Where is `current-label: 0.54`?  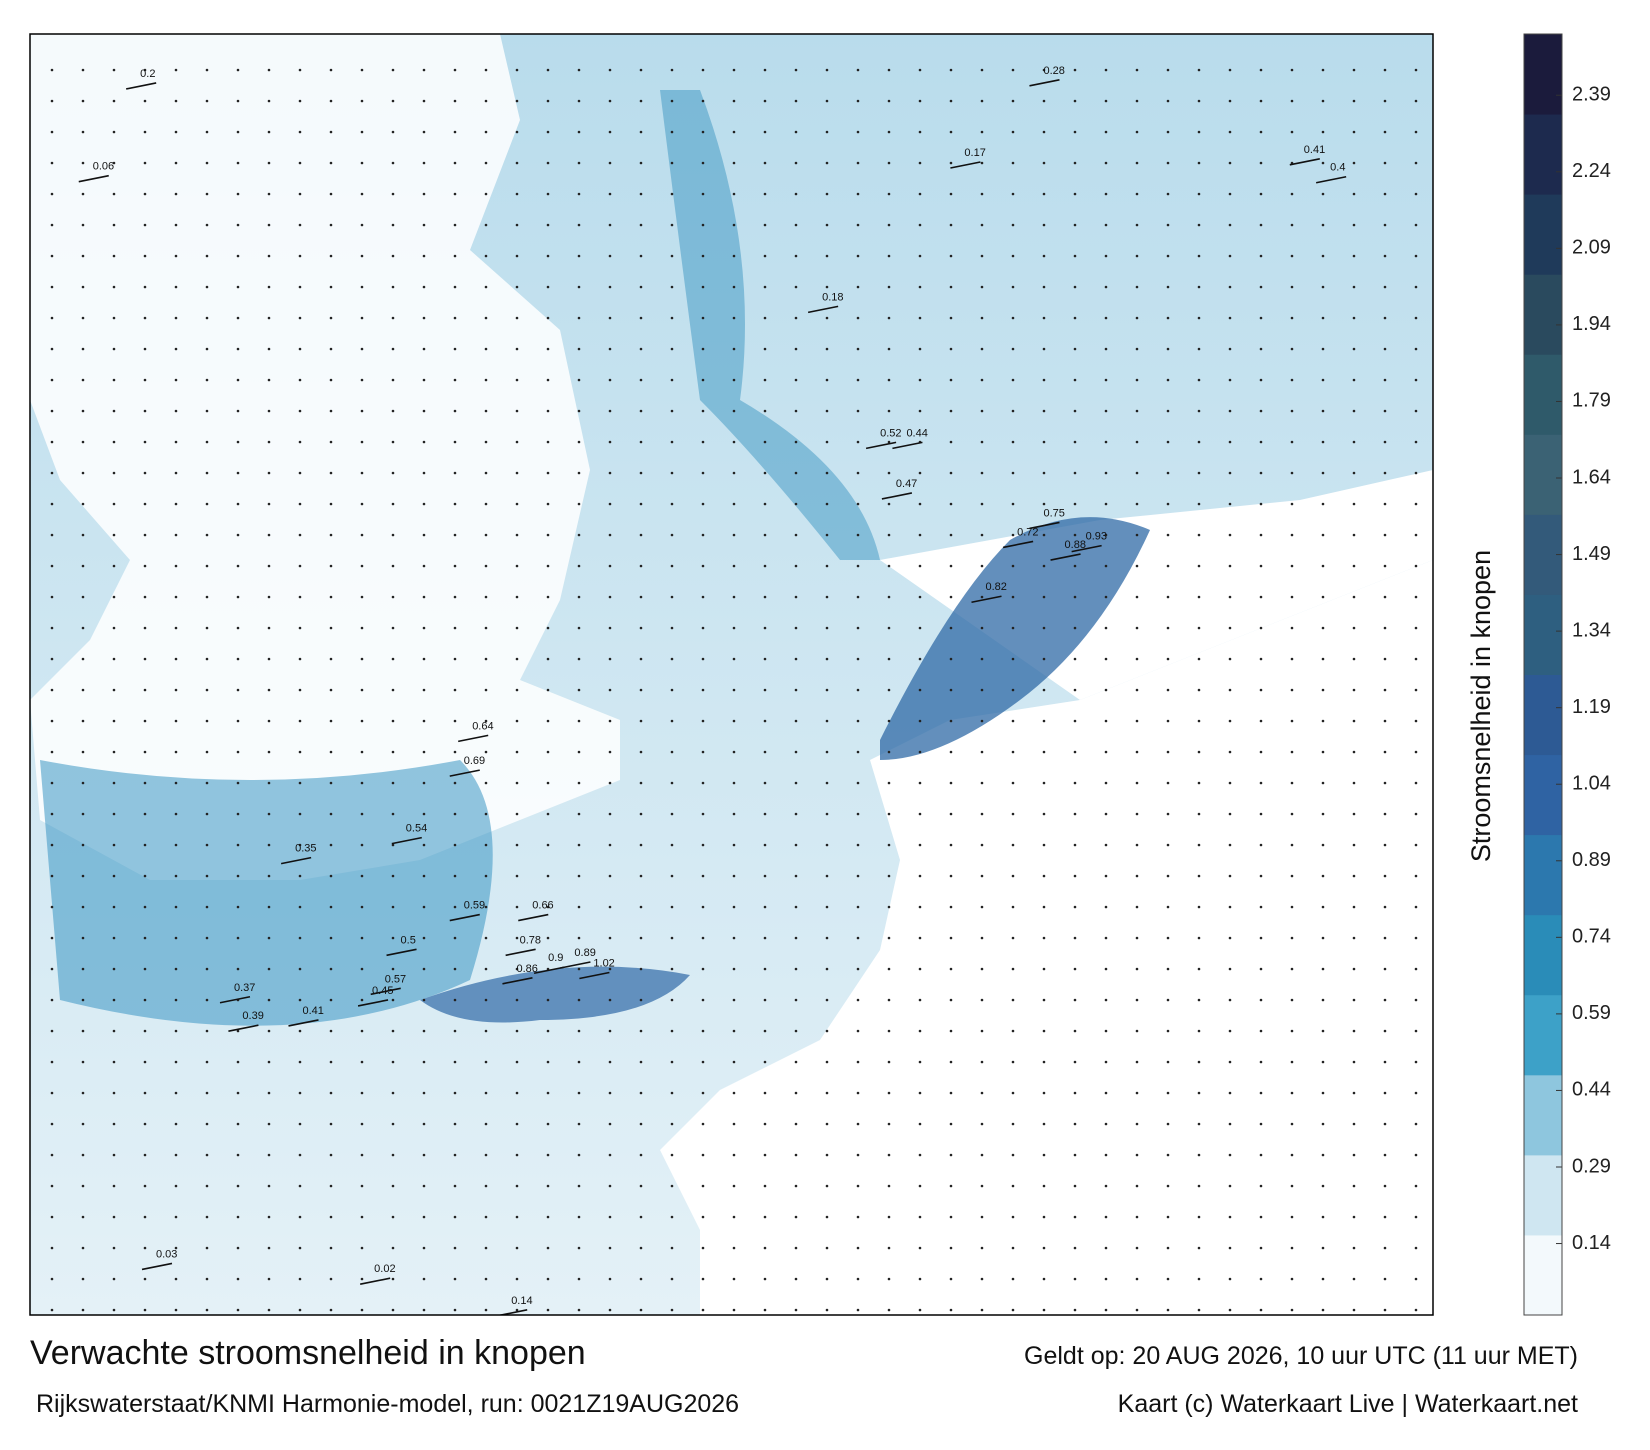 current-label: 0.54 is located at coordinates (416, 829).